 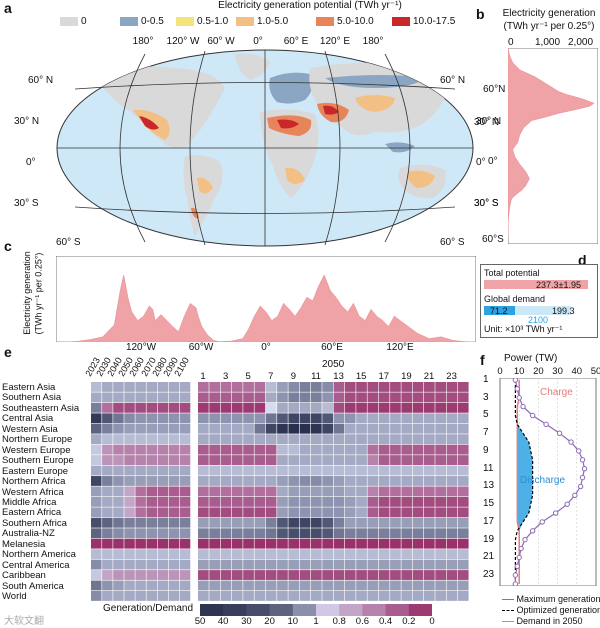 What do you see at coordinates (563, 311) in the screenshot?
I see `demand-2100-value: 199.3` at bounding box center [563, 311].